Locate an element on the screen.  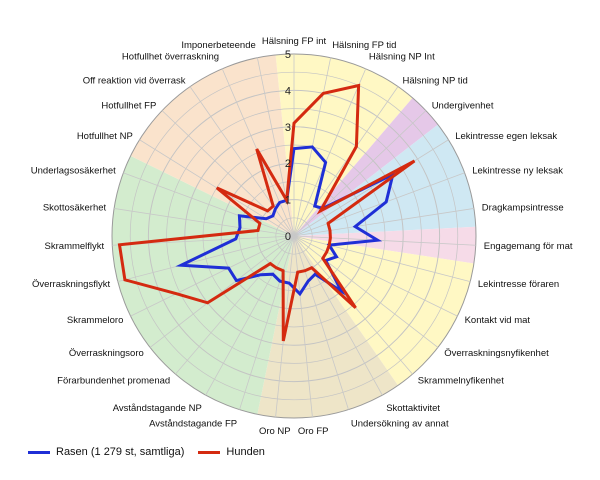
category-label-27: Hotfullhet FP is located at coordinates (128, 106).